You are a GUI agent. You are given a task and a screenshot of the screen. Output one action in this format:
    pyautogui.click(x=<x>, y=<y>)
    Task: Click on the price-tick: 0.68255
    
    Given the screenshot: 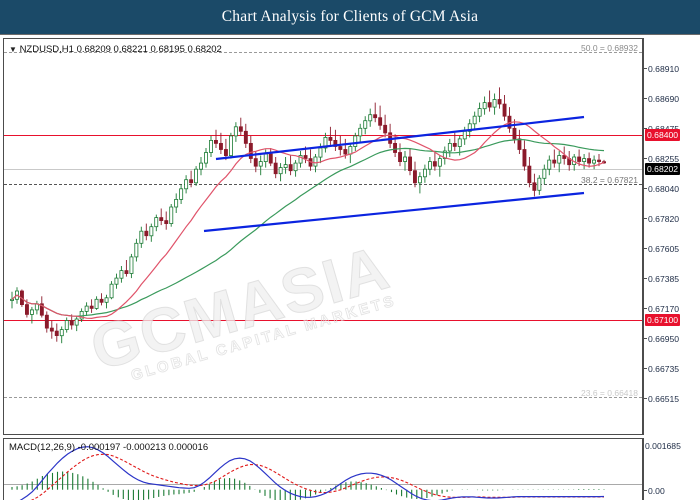 What is the action you would take?
    pyautogui.click(x=661, y=158)
    